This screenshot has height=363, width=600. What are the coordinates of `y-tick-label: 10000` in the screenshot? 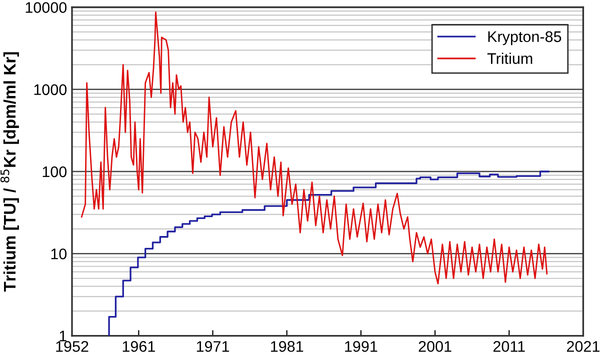 It's located at (46, 7).